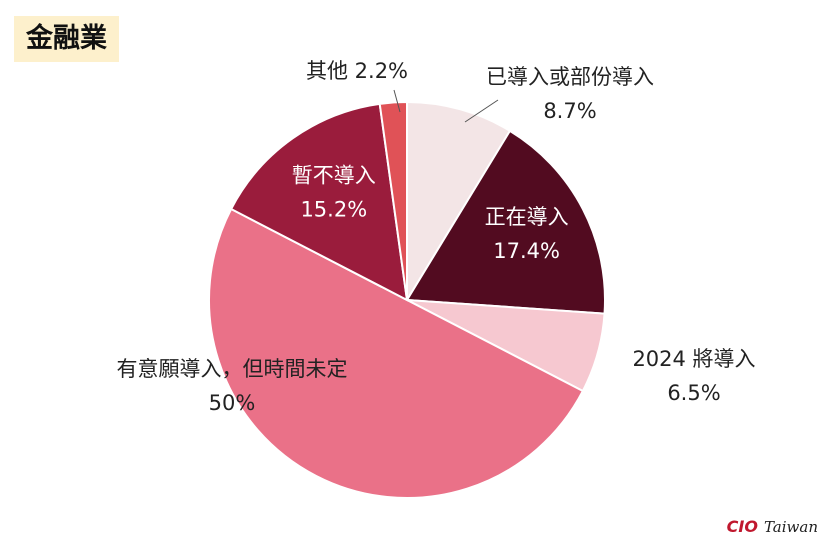 This screenshot has height=542, width=832. Describe the element at coordinates (569, 111) in the screenshot. I see `slice-value-label: 8.7%` at that location.